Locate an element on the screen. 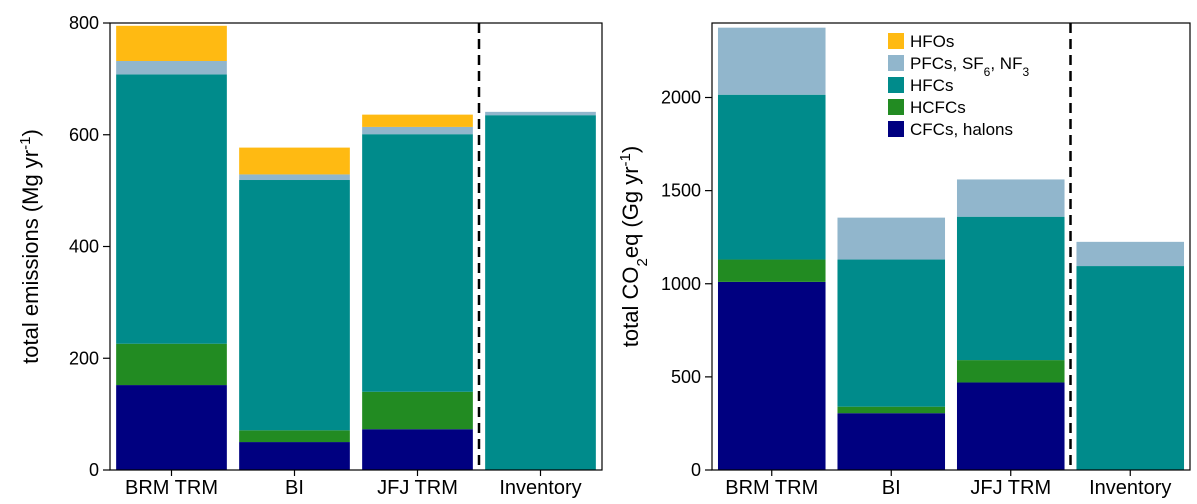 The height and width of the screenshot is (504, 1197). legend-label-hcfcs: HCFCs is located at coordinates (938, 107).